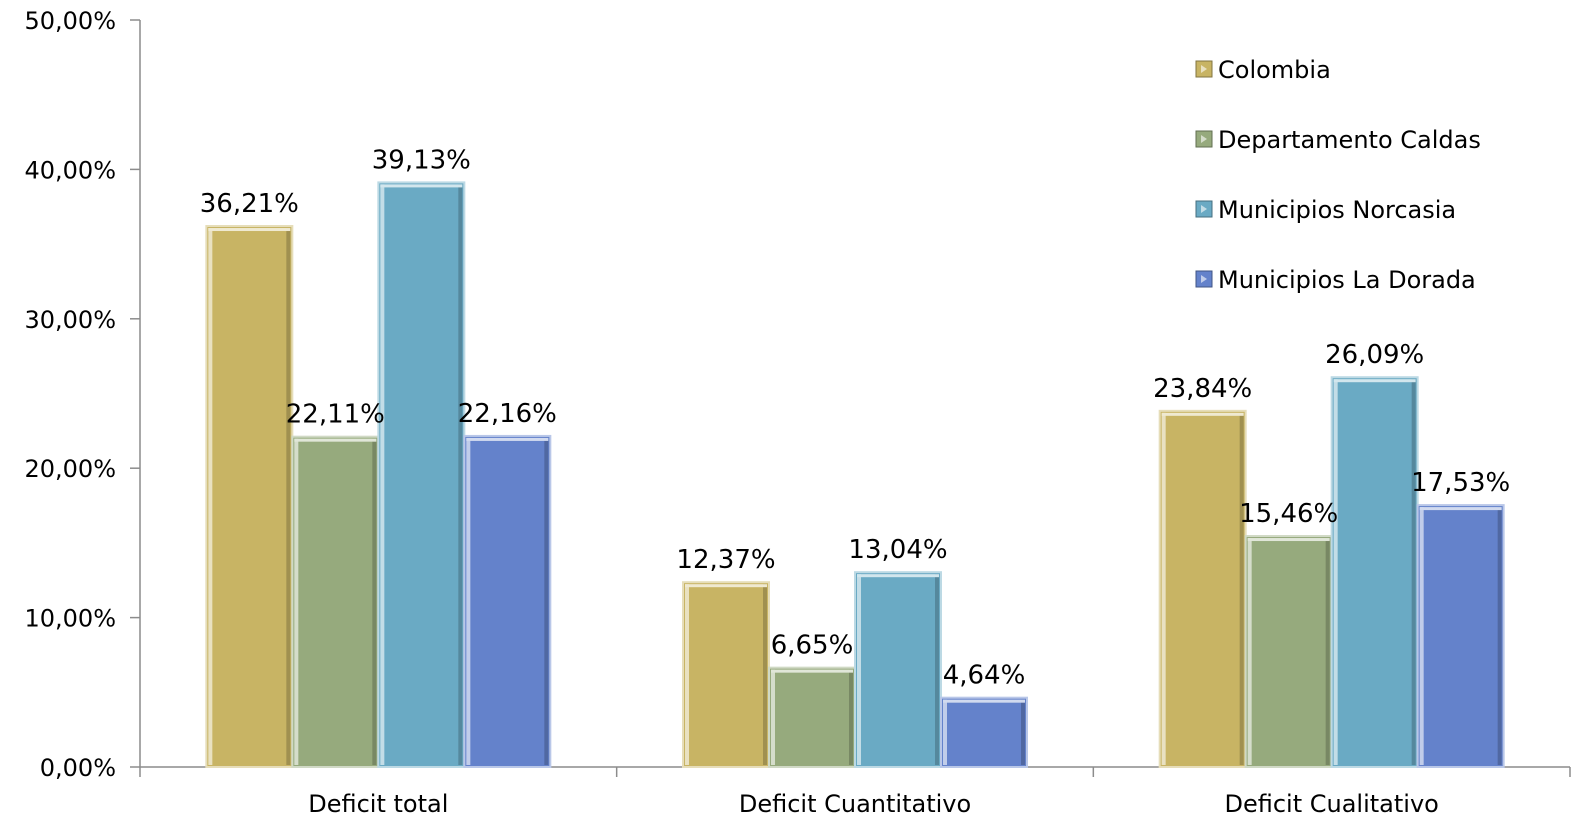  What do you see at coordinates (70, 320) in the screenshot?
I see `y-tick-label: 30,00%` at bounding box center [70, 320].